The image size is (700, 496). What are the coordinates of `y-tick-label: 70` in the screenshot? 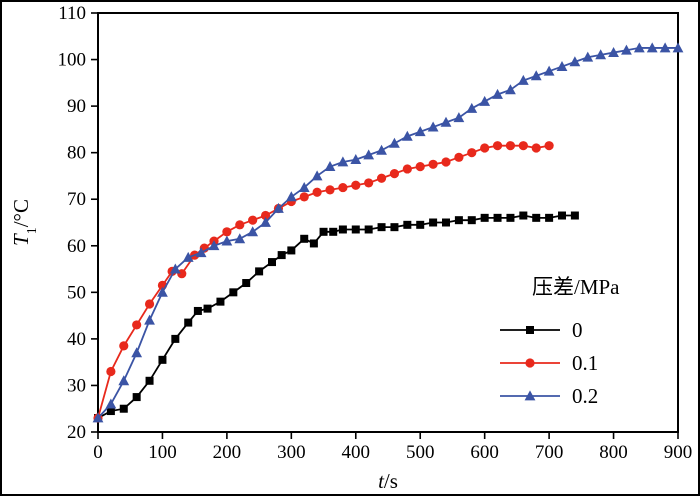 It's located at (76, 199).